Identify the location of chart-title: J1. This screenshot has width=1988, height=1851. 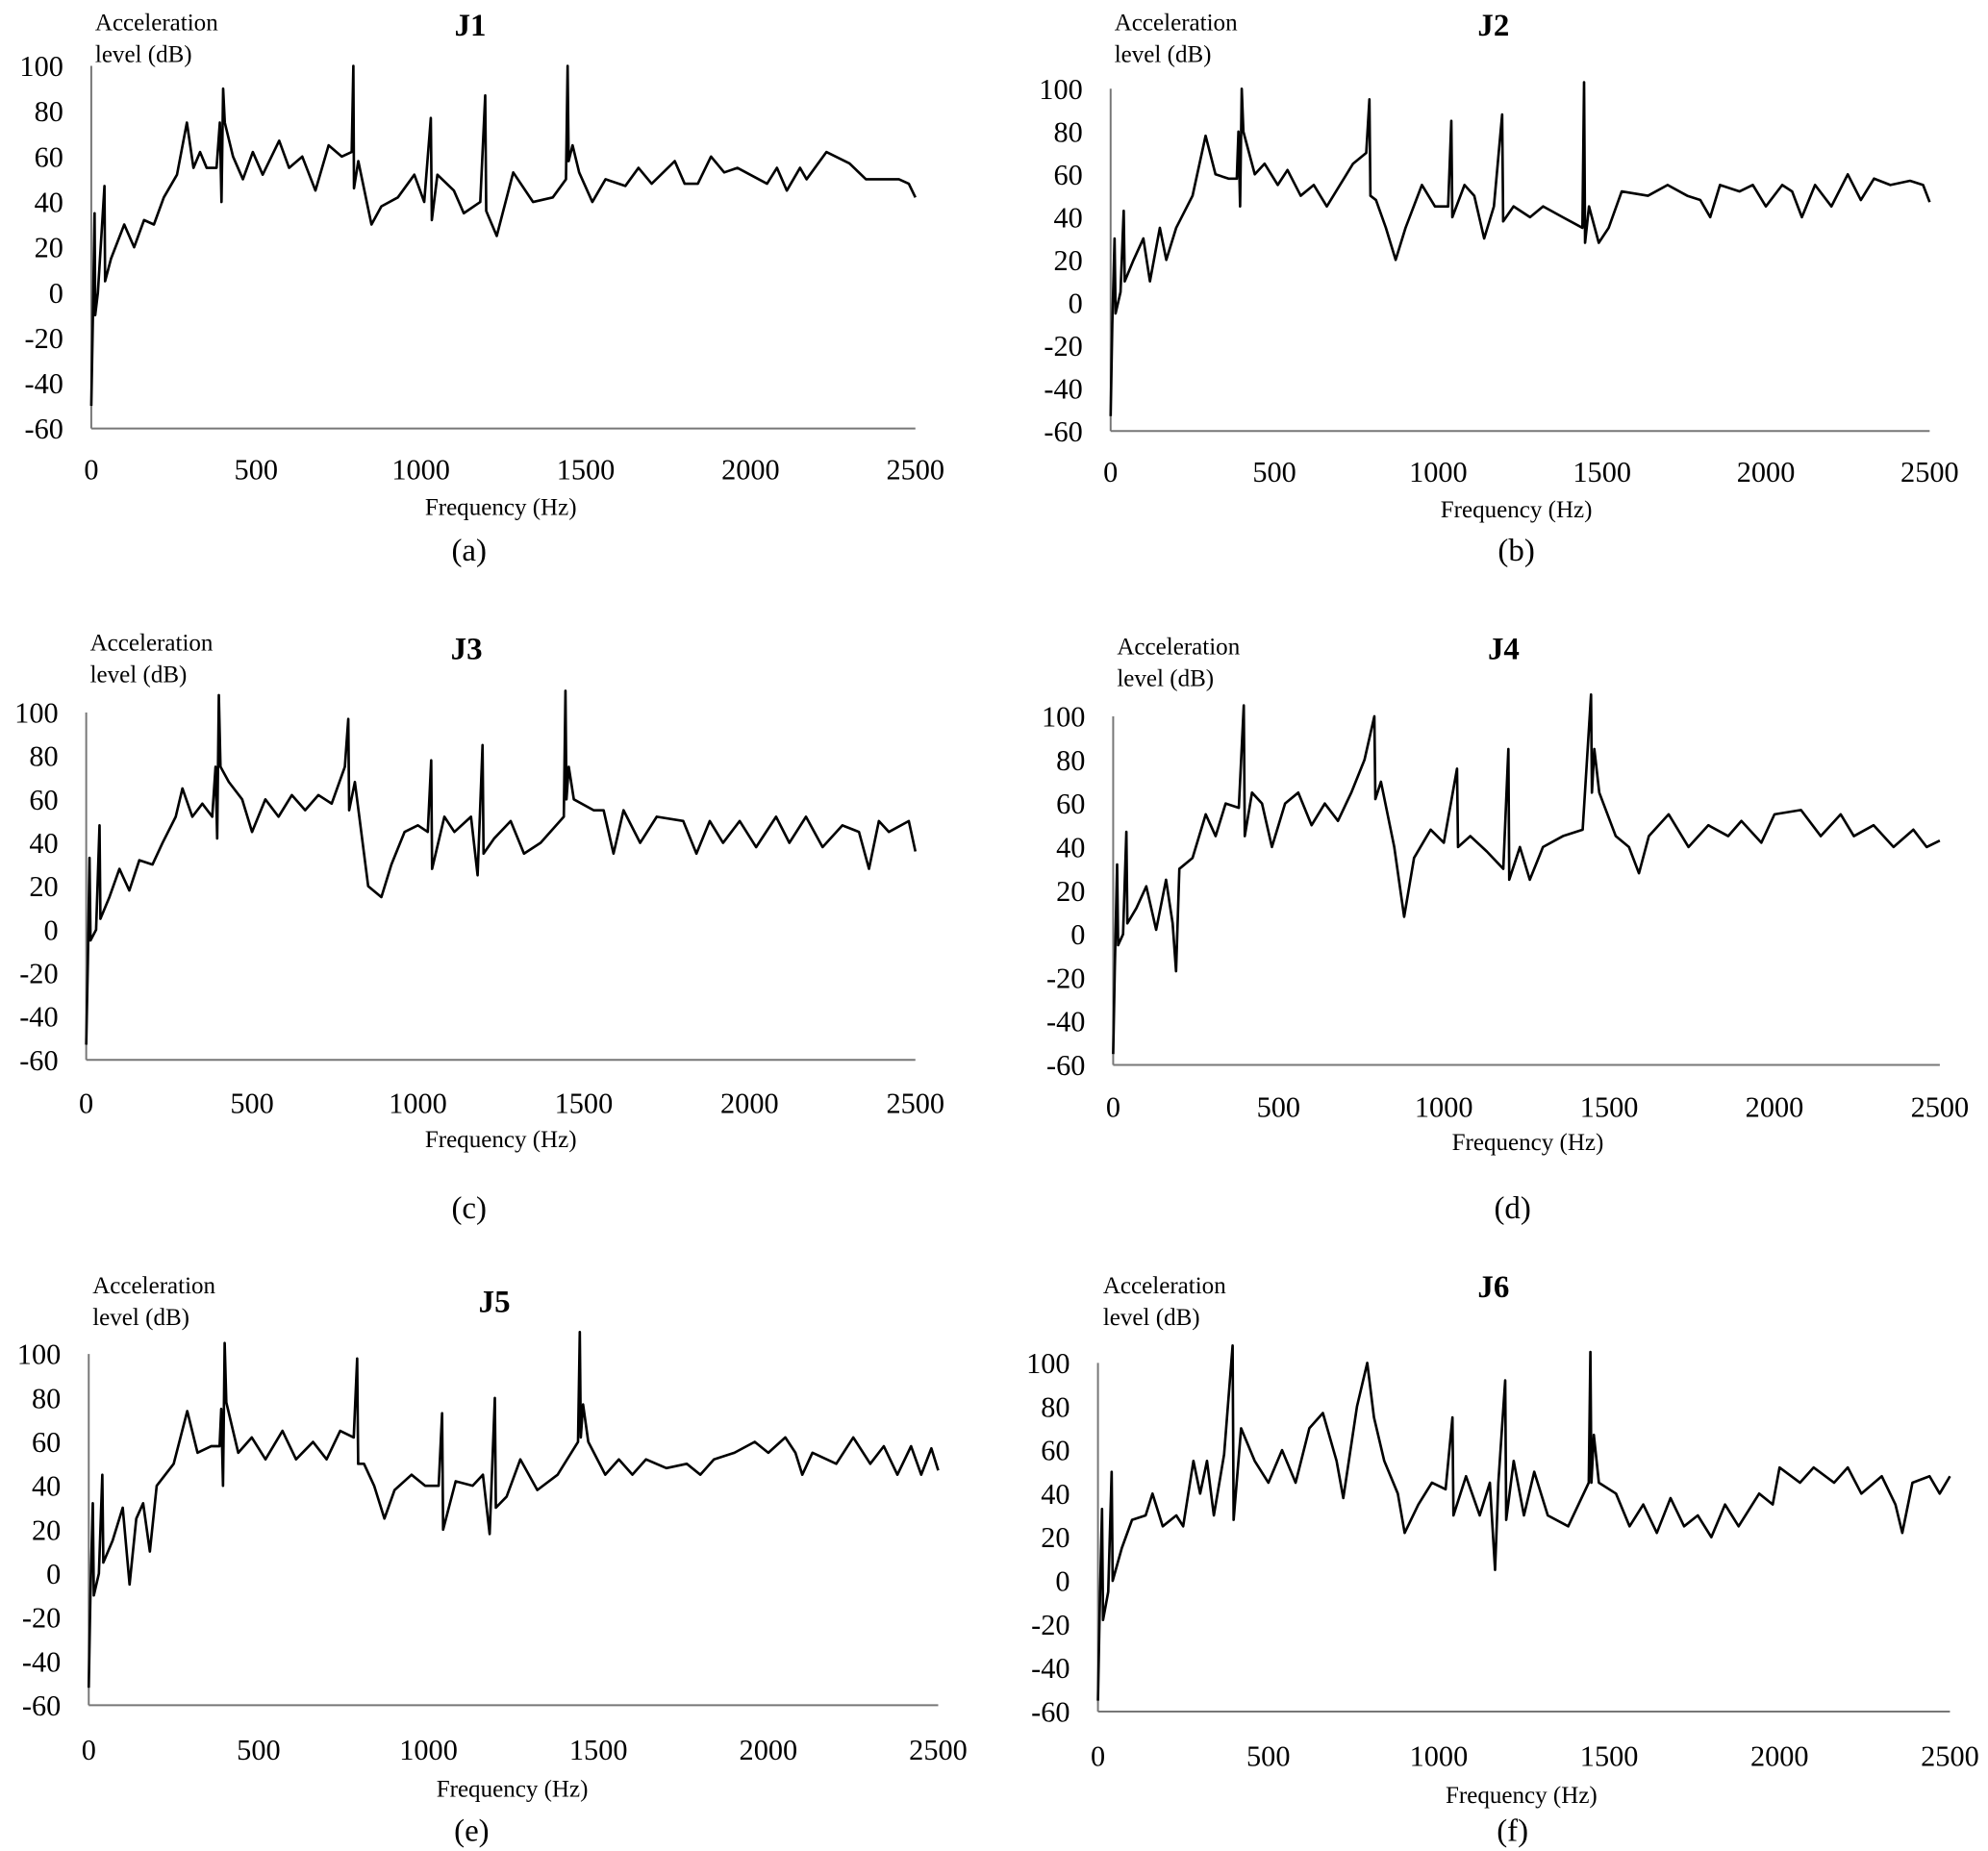
(471, 26).